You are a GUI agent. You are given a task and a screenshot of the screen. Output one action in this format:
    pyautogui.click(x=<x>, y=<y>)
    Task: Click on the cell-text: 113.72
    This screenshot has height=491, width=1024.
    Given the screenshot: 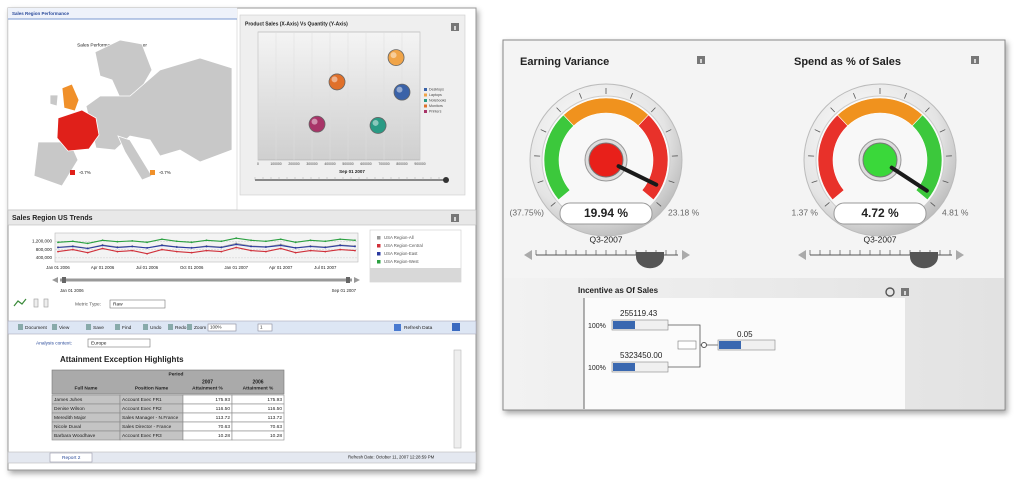 What is the action you would take?
    pyautogui.click(x=223, y=418)
    